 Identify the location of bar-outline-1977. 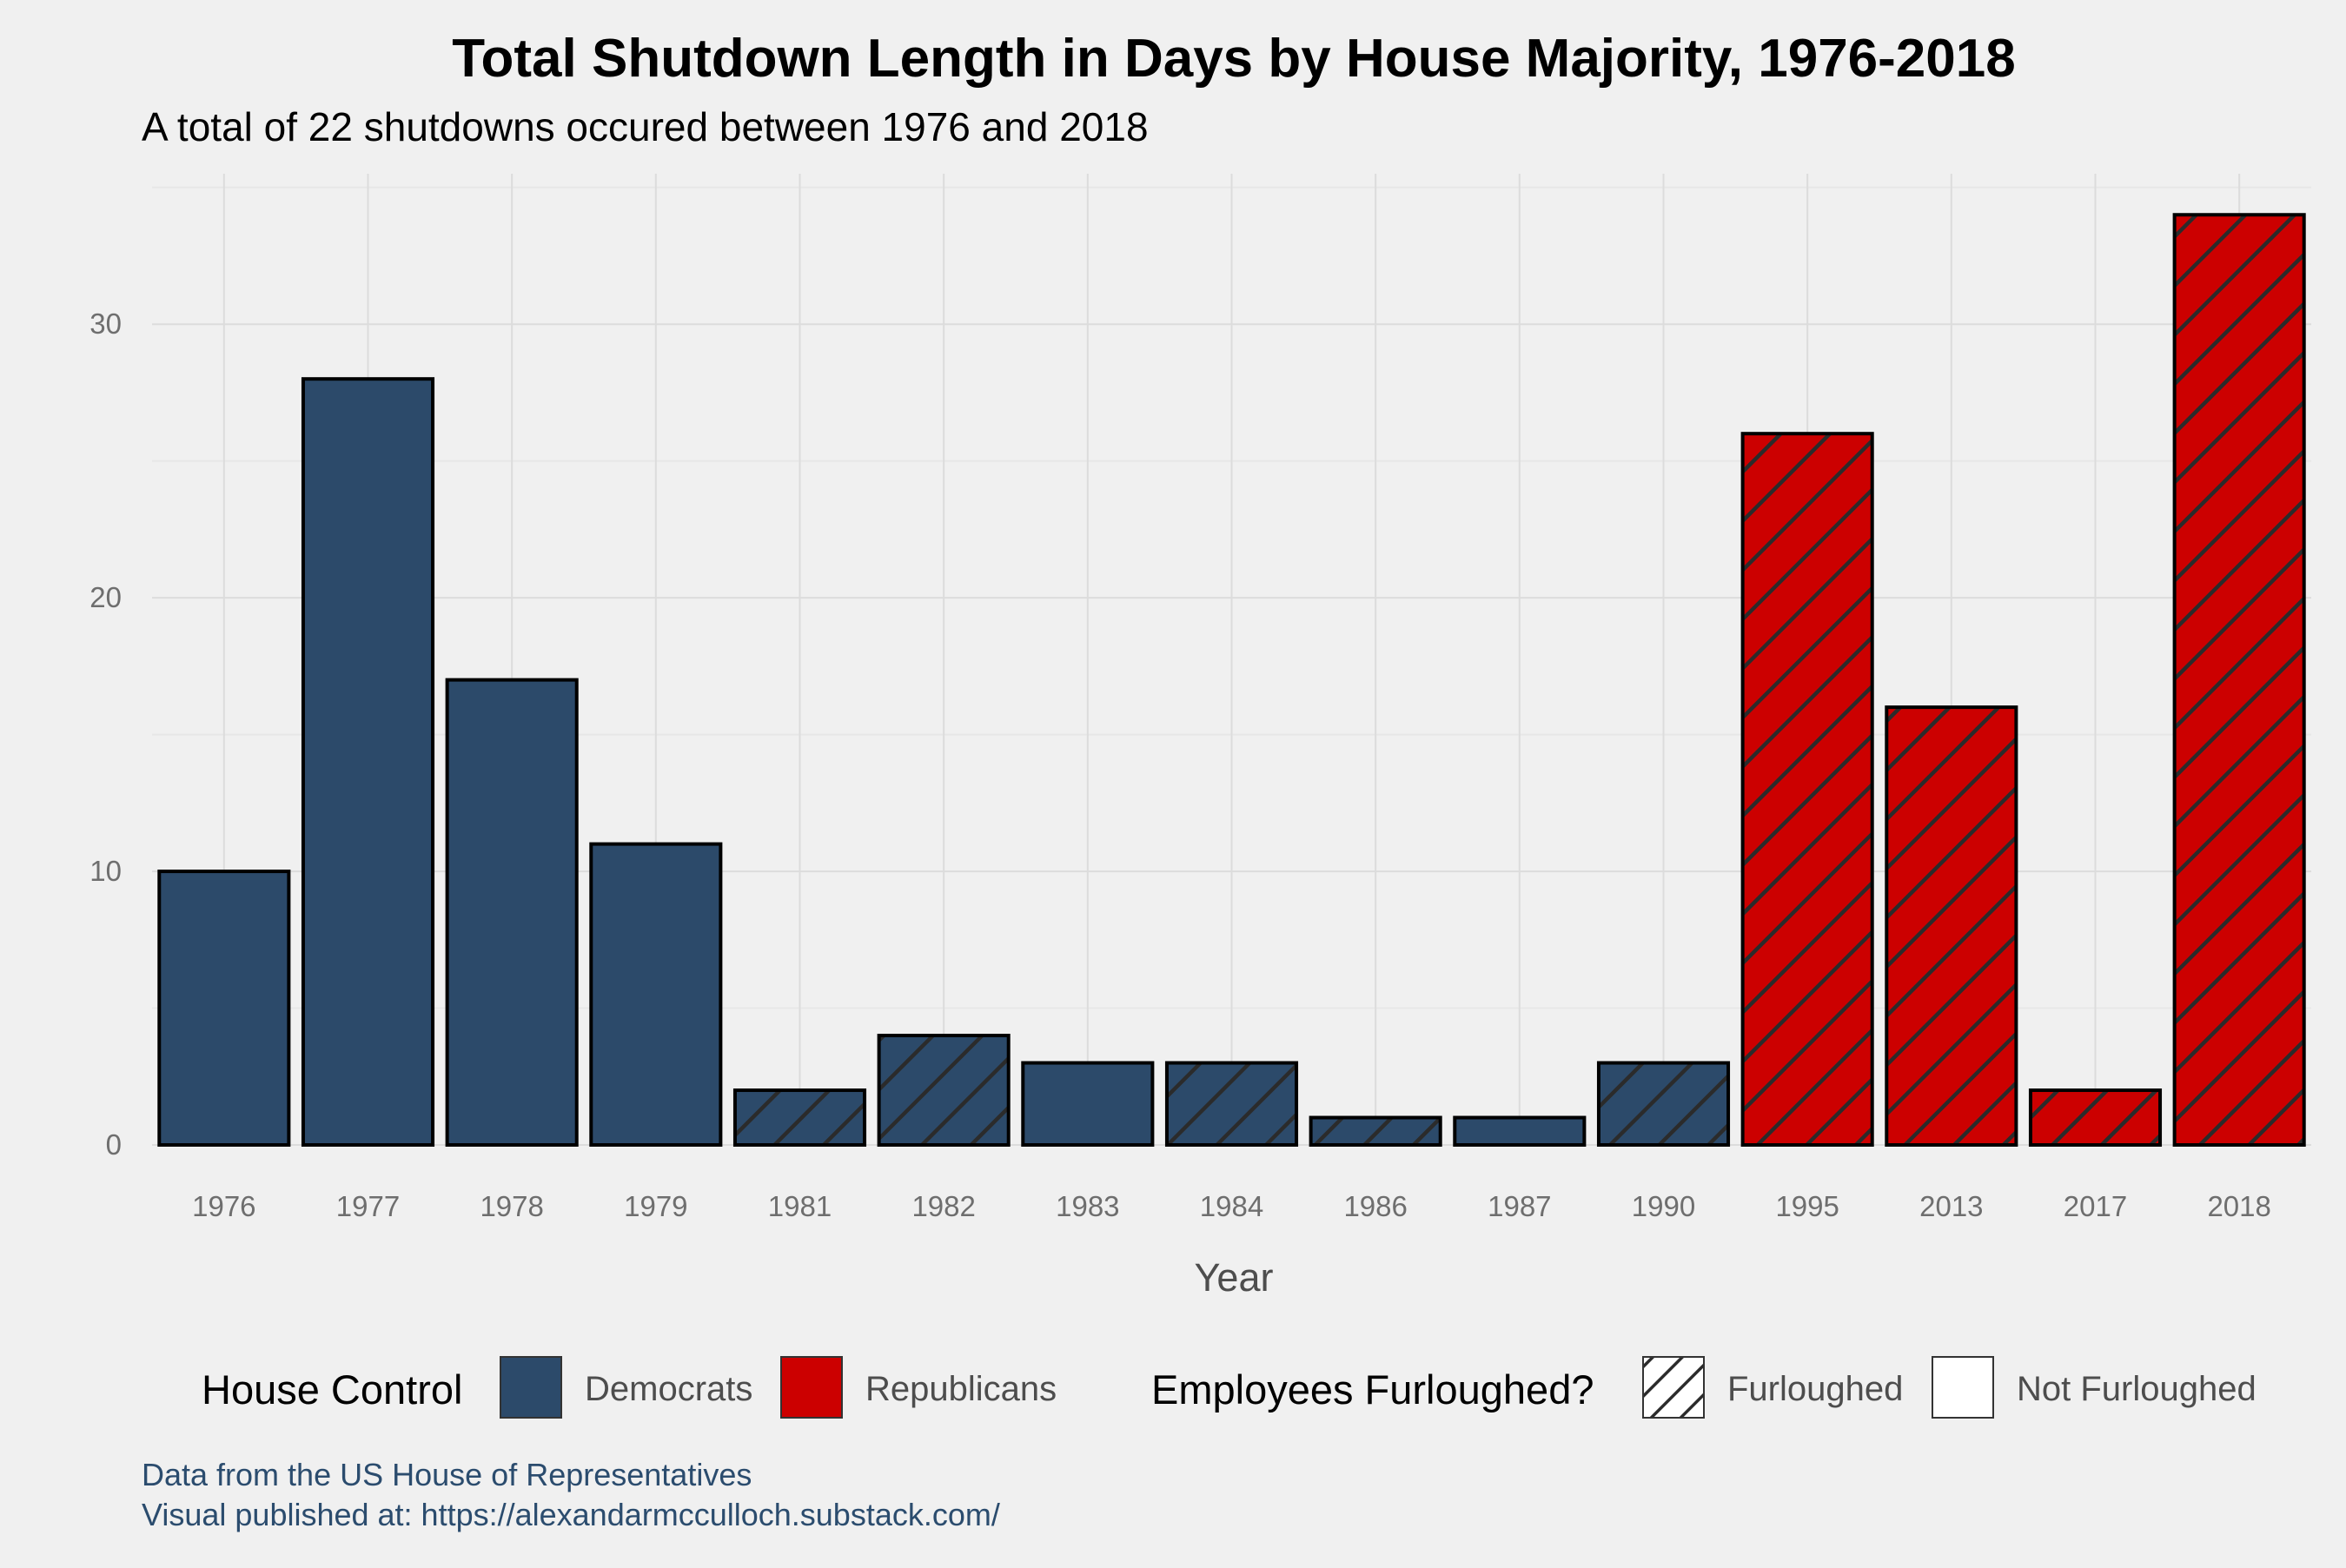
(368, 762).